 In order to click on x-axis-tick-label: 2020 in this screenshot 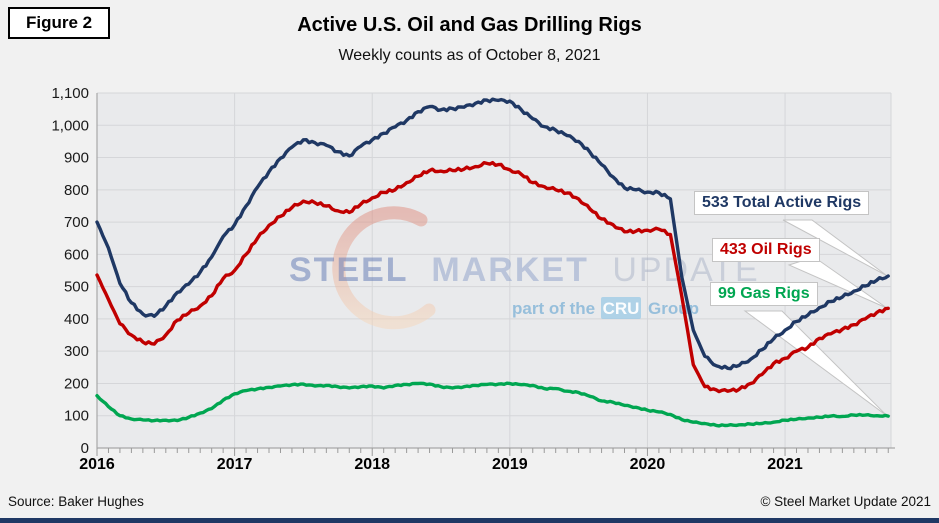, I will do `click(648, 464)`.